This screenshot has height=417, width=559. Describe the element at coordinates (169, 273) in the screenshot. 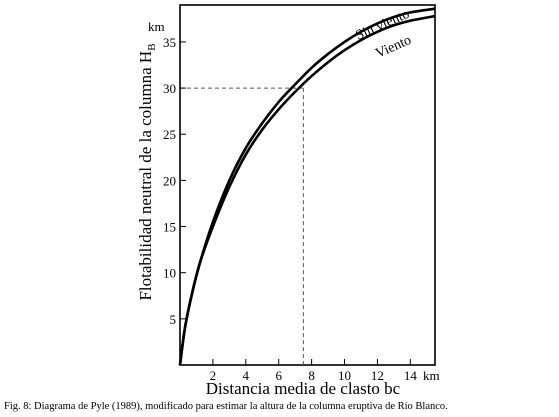

I see `y-tick-label: 10` at that location.